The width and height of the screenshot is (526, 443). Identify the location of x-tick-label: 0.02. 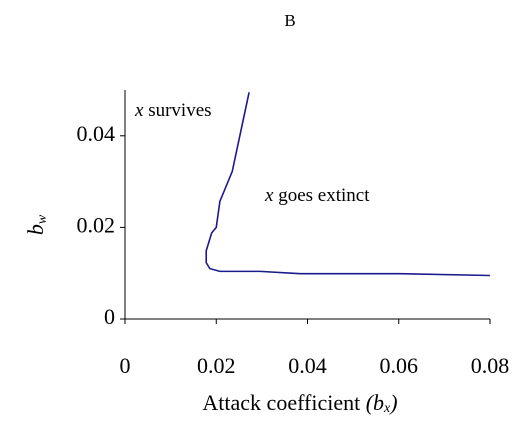
(216, 365).